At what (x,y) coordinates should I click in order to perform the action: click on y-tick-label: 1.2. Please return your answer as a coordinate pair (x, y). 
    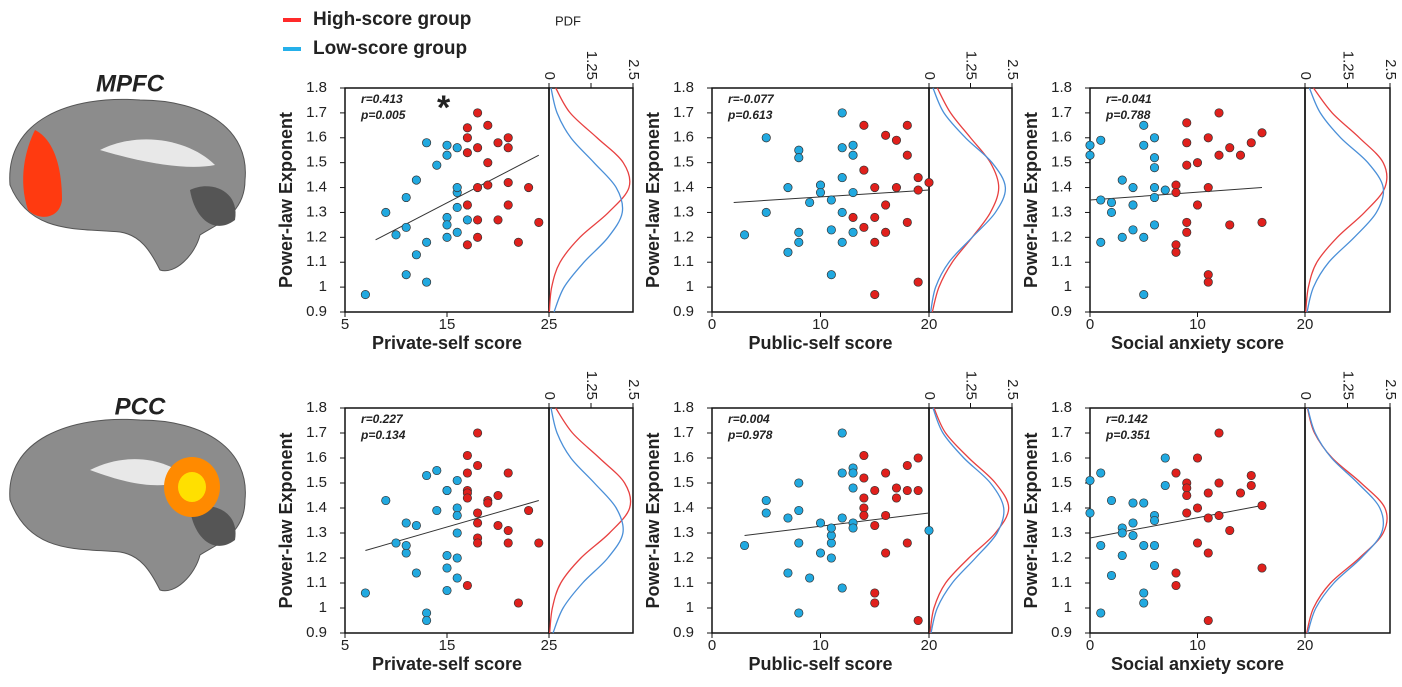
    Looking at the image, I should click on (683, 236).